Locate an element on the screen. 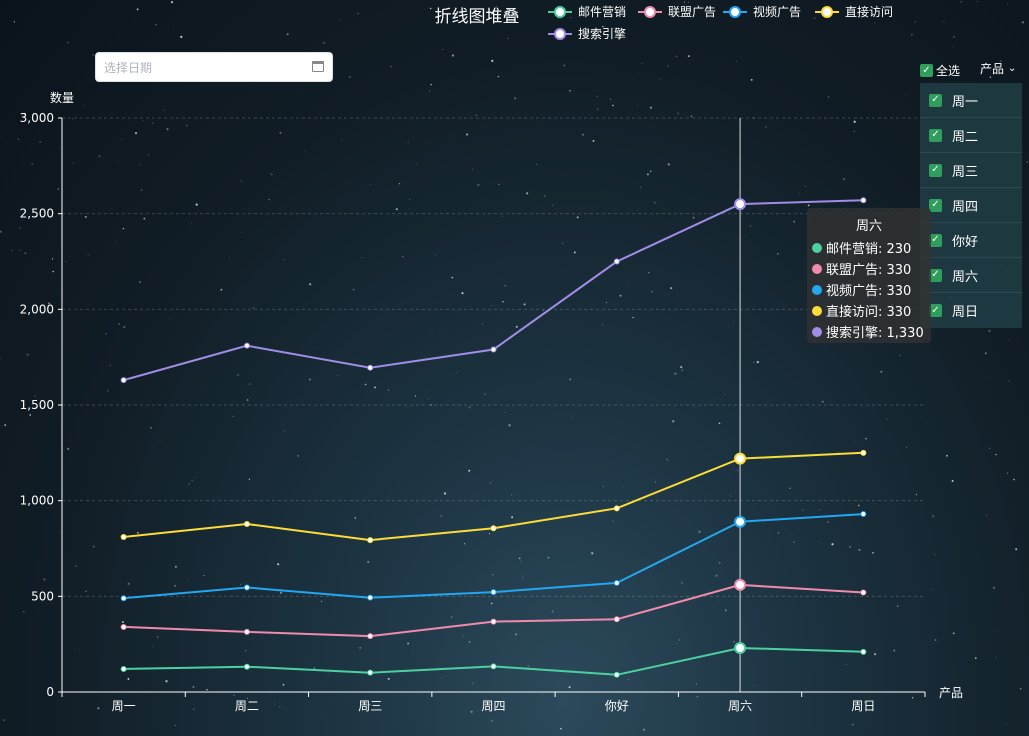 The image size is (1029, 736). filter-item: ✓ 你好 is located at coordinates (971, 240).